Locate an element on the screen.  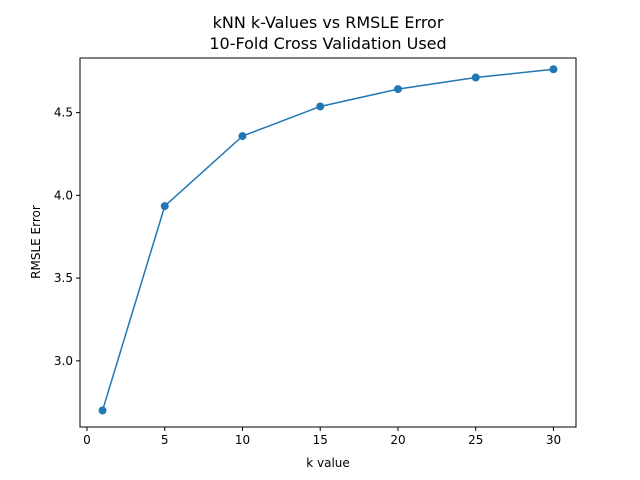
y-tick-label: 4.0 is located at coordinates (63, 195).